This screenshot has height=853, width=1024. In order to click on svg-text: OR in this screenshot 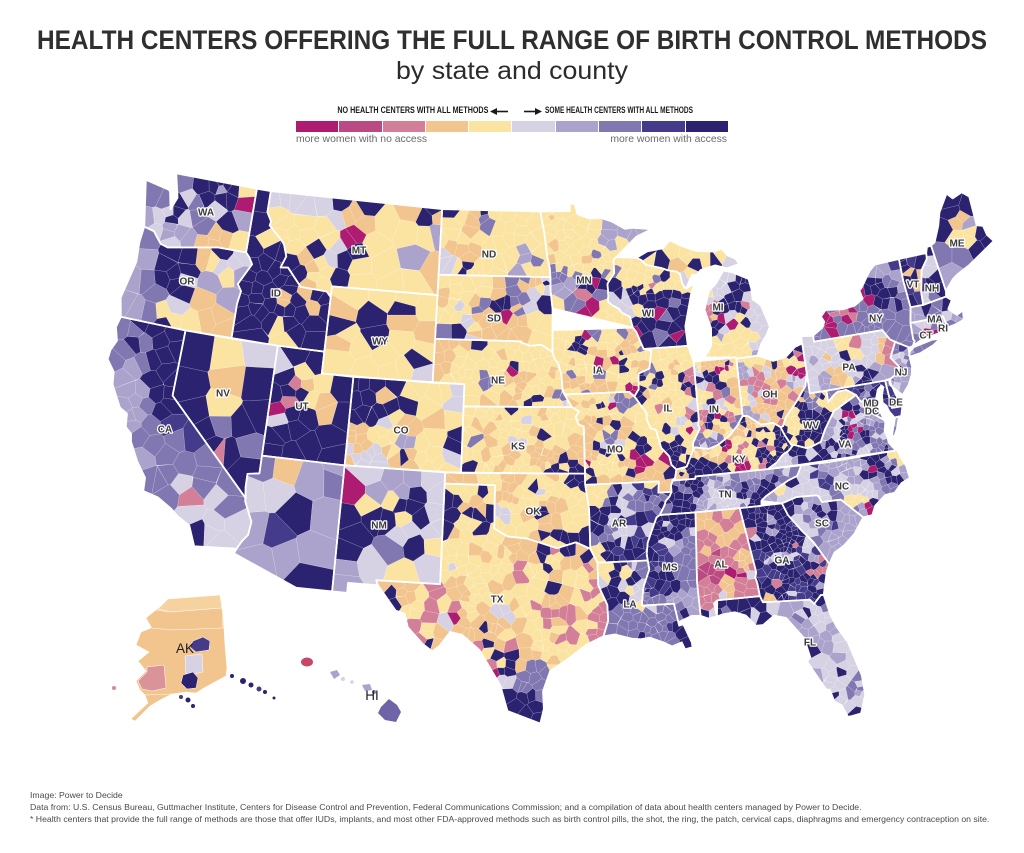, I will do `click(188, 282)`.